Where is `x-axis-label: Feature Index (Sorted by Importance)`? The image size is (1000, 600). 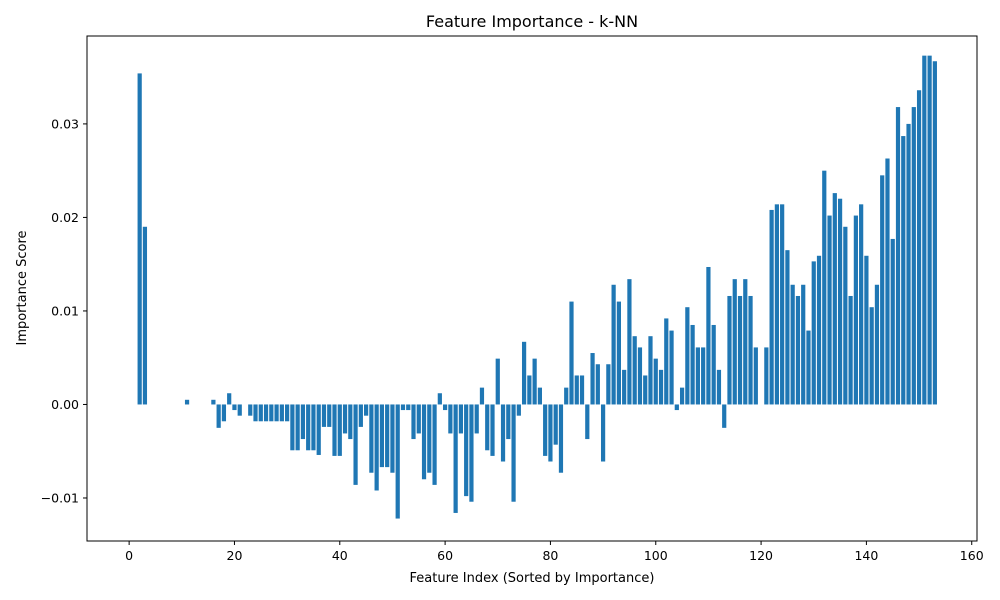 x-axis-label: Feature Index (Sorted by Importance) is located at coordinates (532, 578).